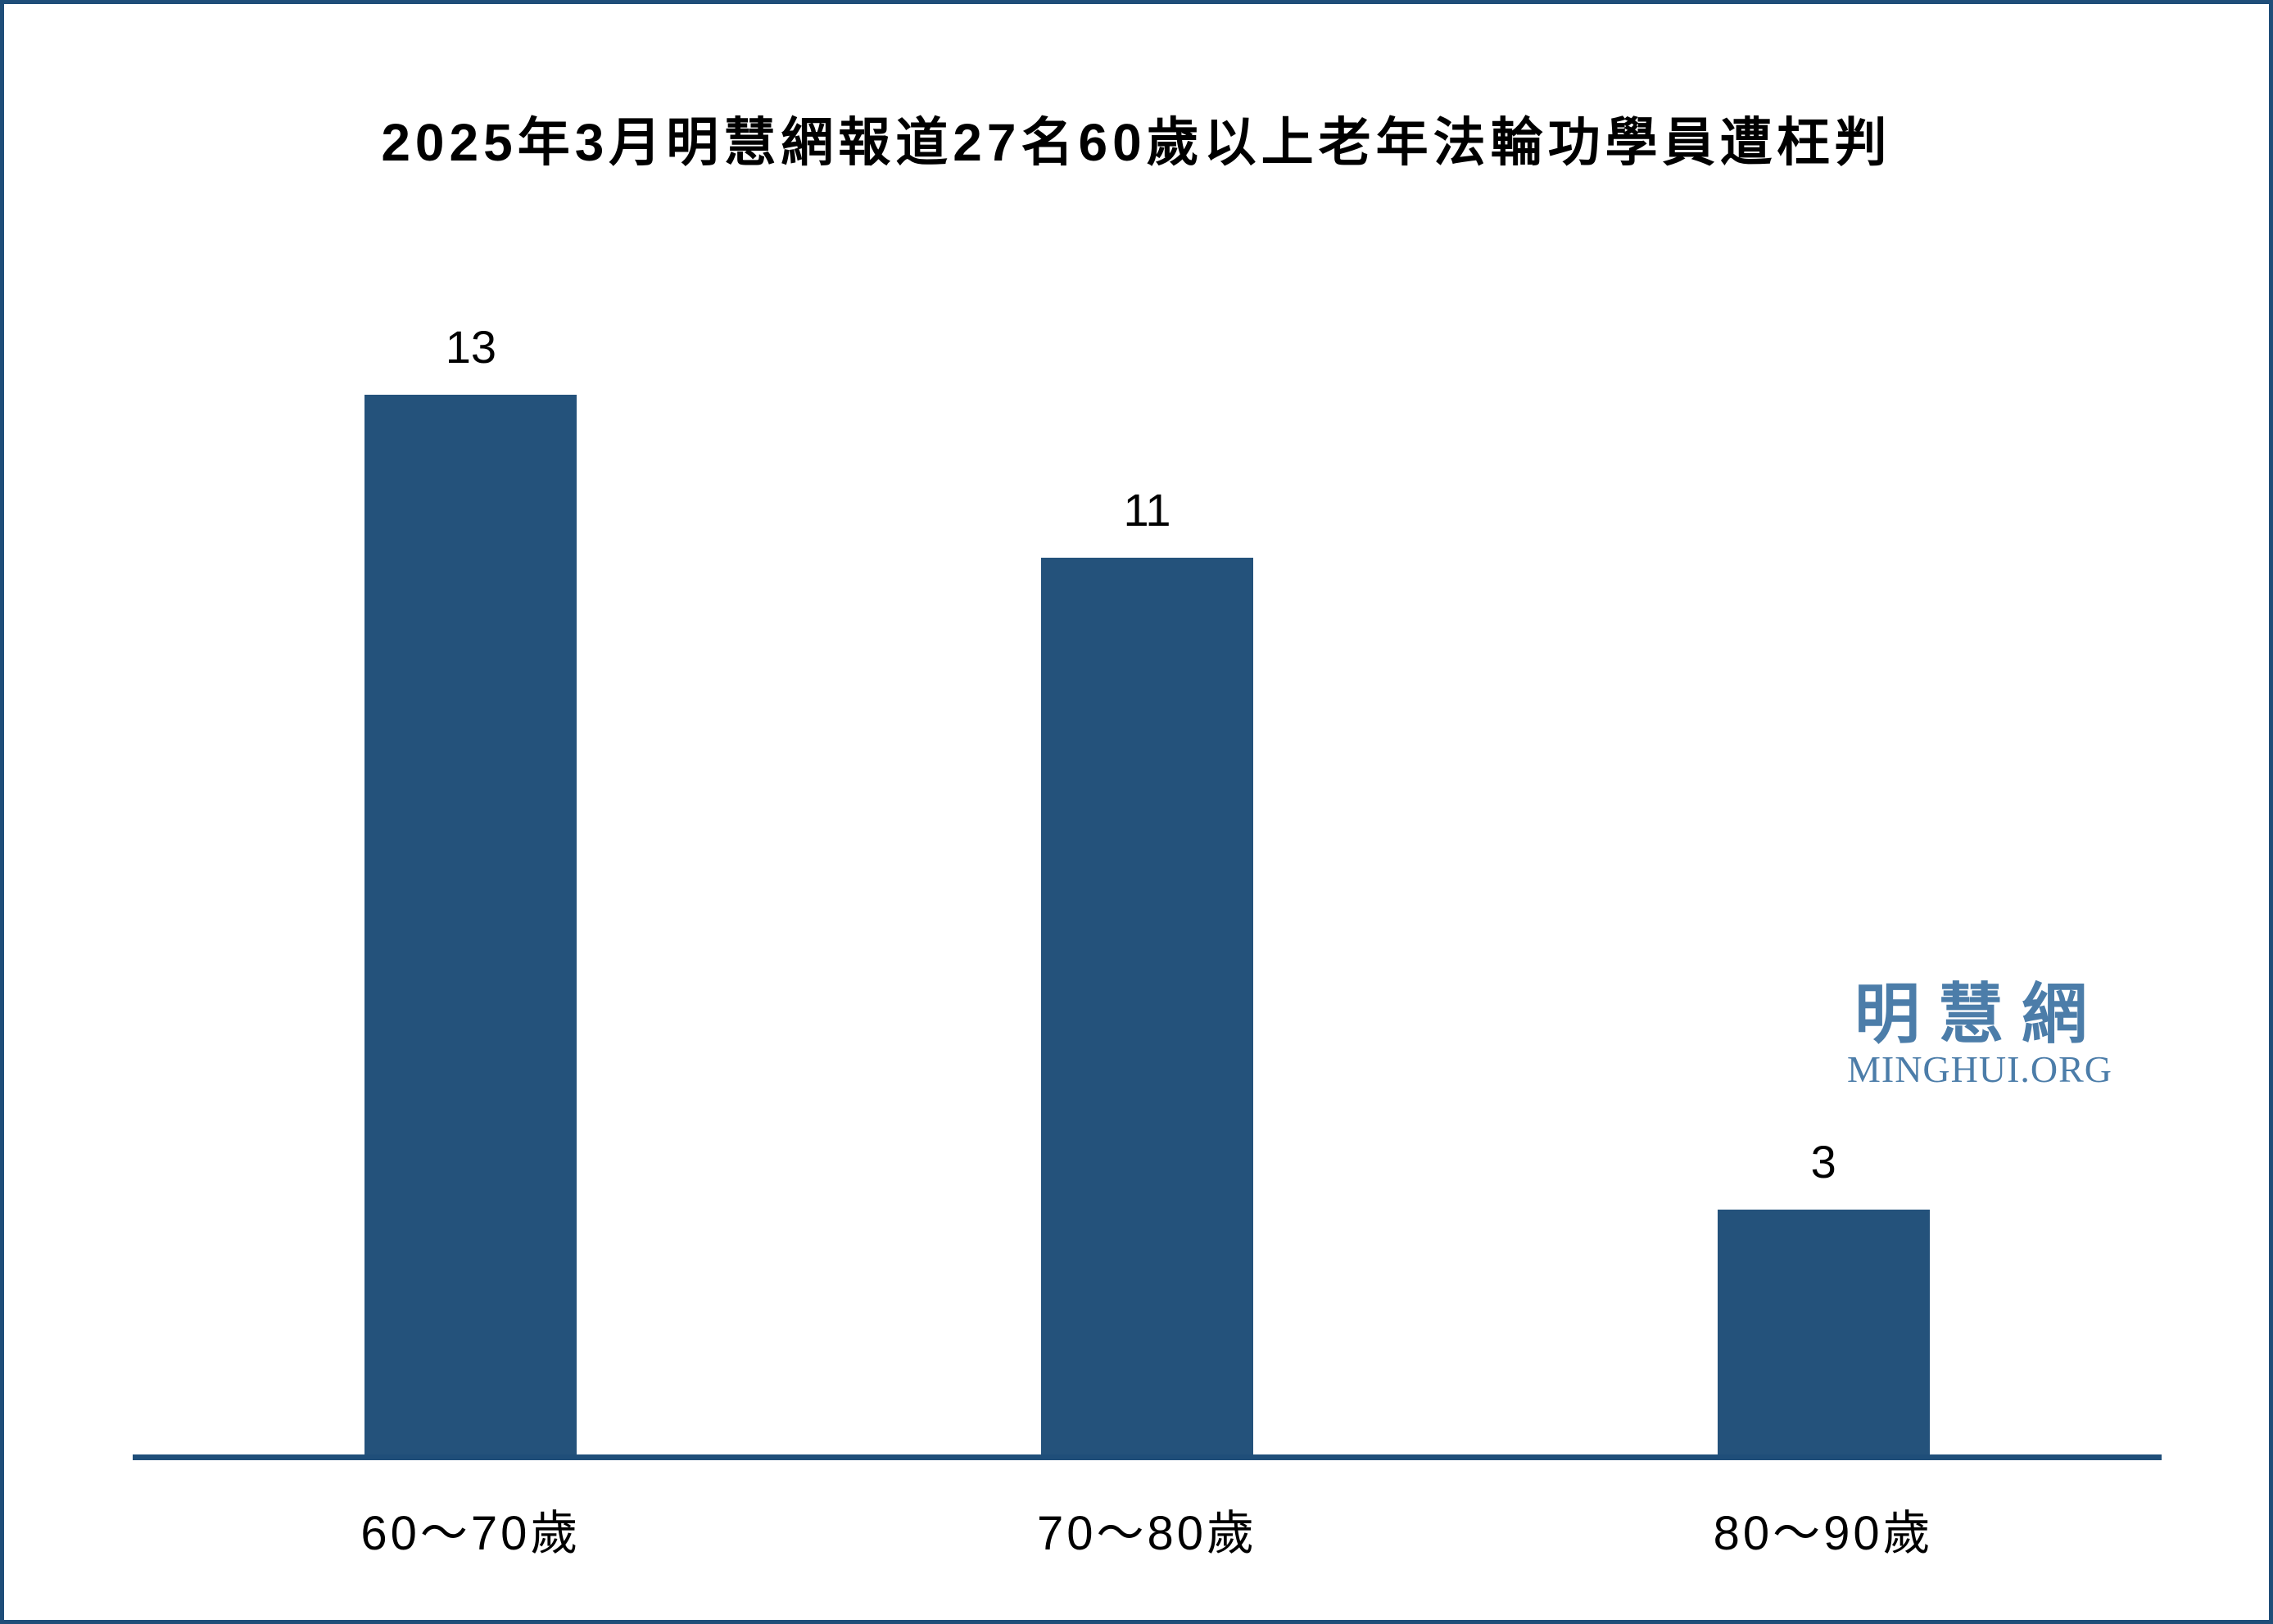  I want to click on bar-value-label: 11, so click(1147, 510).